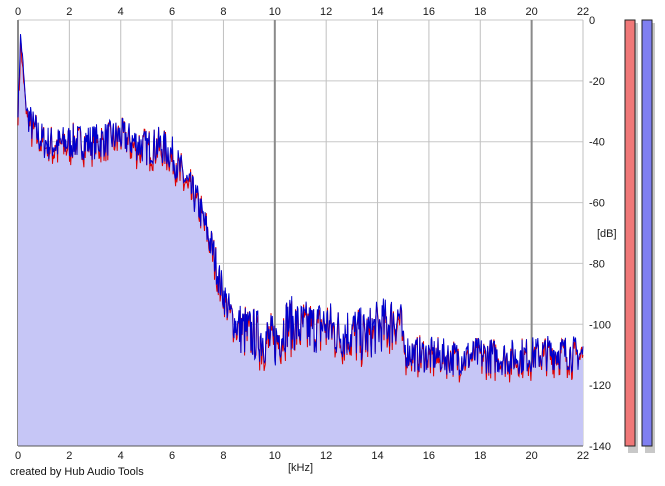 The image size is (665, 486). Describe the element at coordinates (326, 12) in the screenshot. I see `x-tick-label-top: 12` at that location.